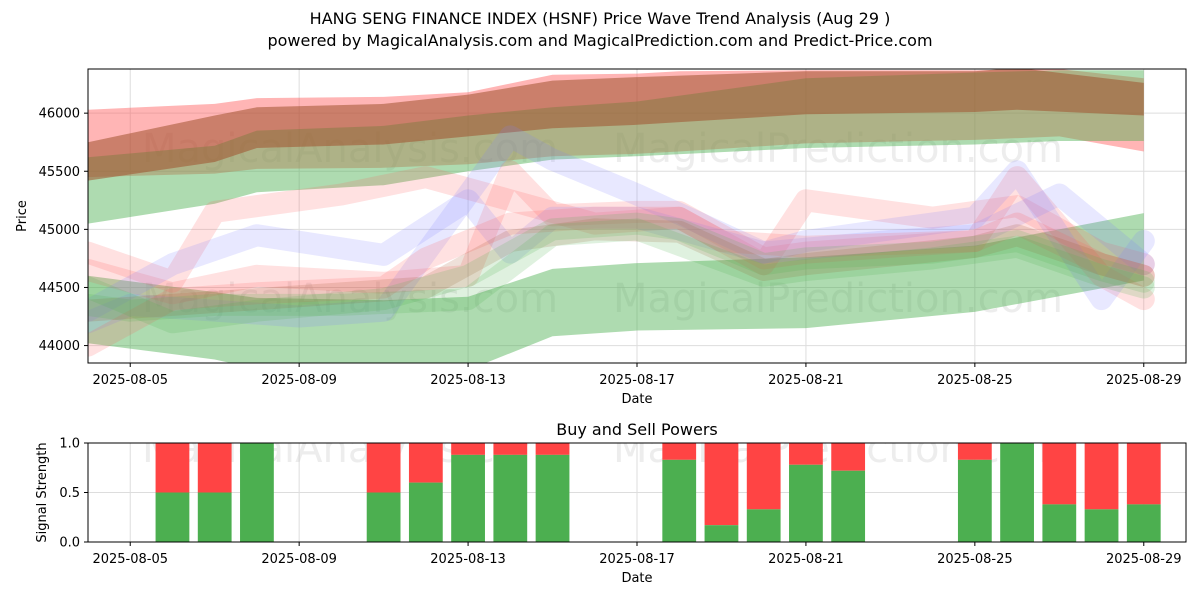 Image resolution: width=1200 pixels, height=600 pixels. I want to click on y-tick-label: 46000, so click(59, 114).